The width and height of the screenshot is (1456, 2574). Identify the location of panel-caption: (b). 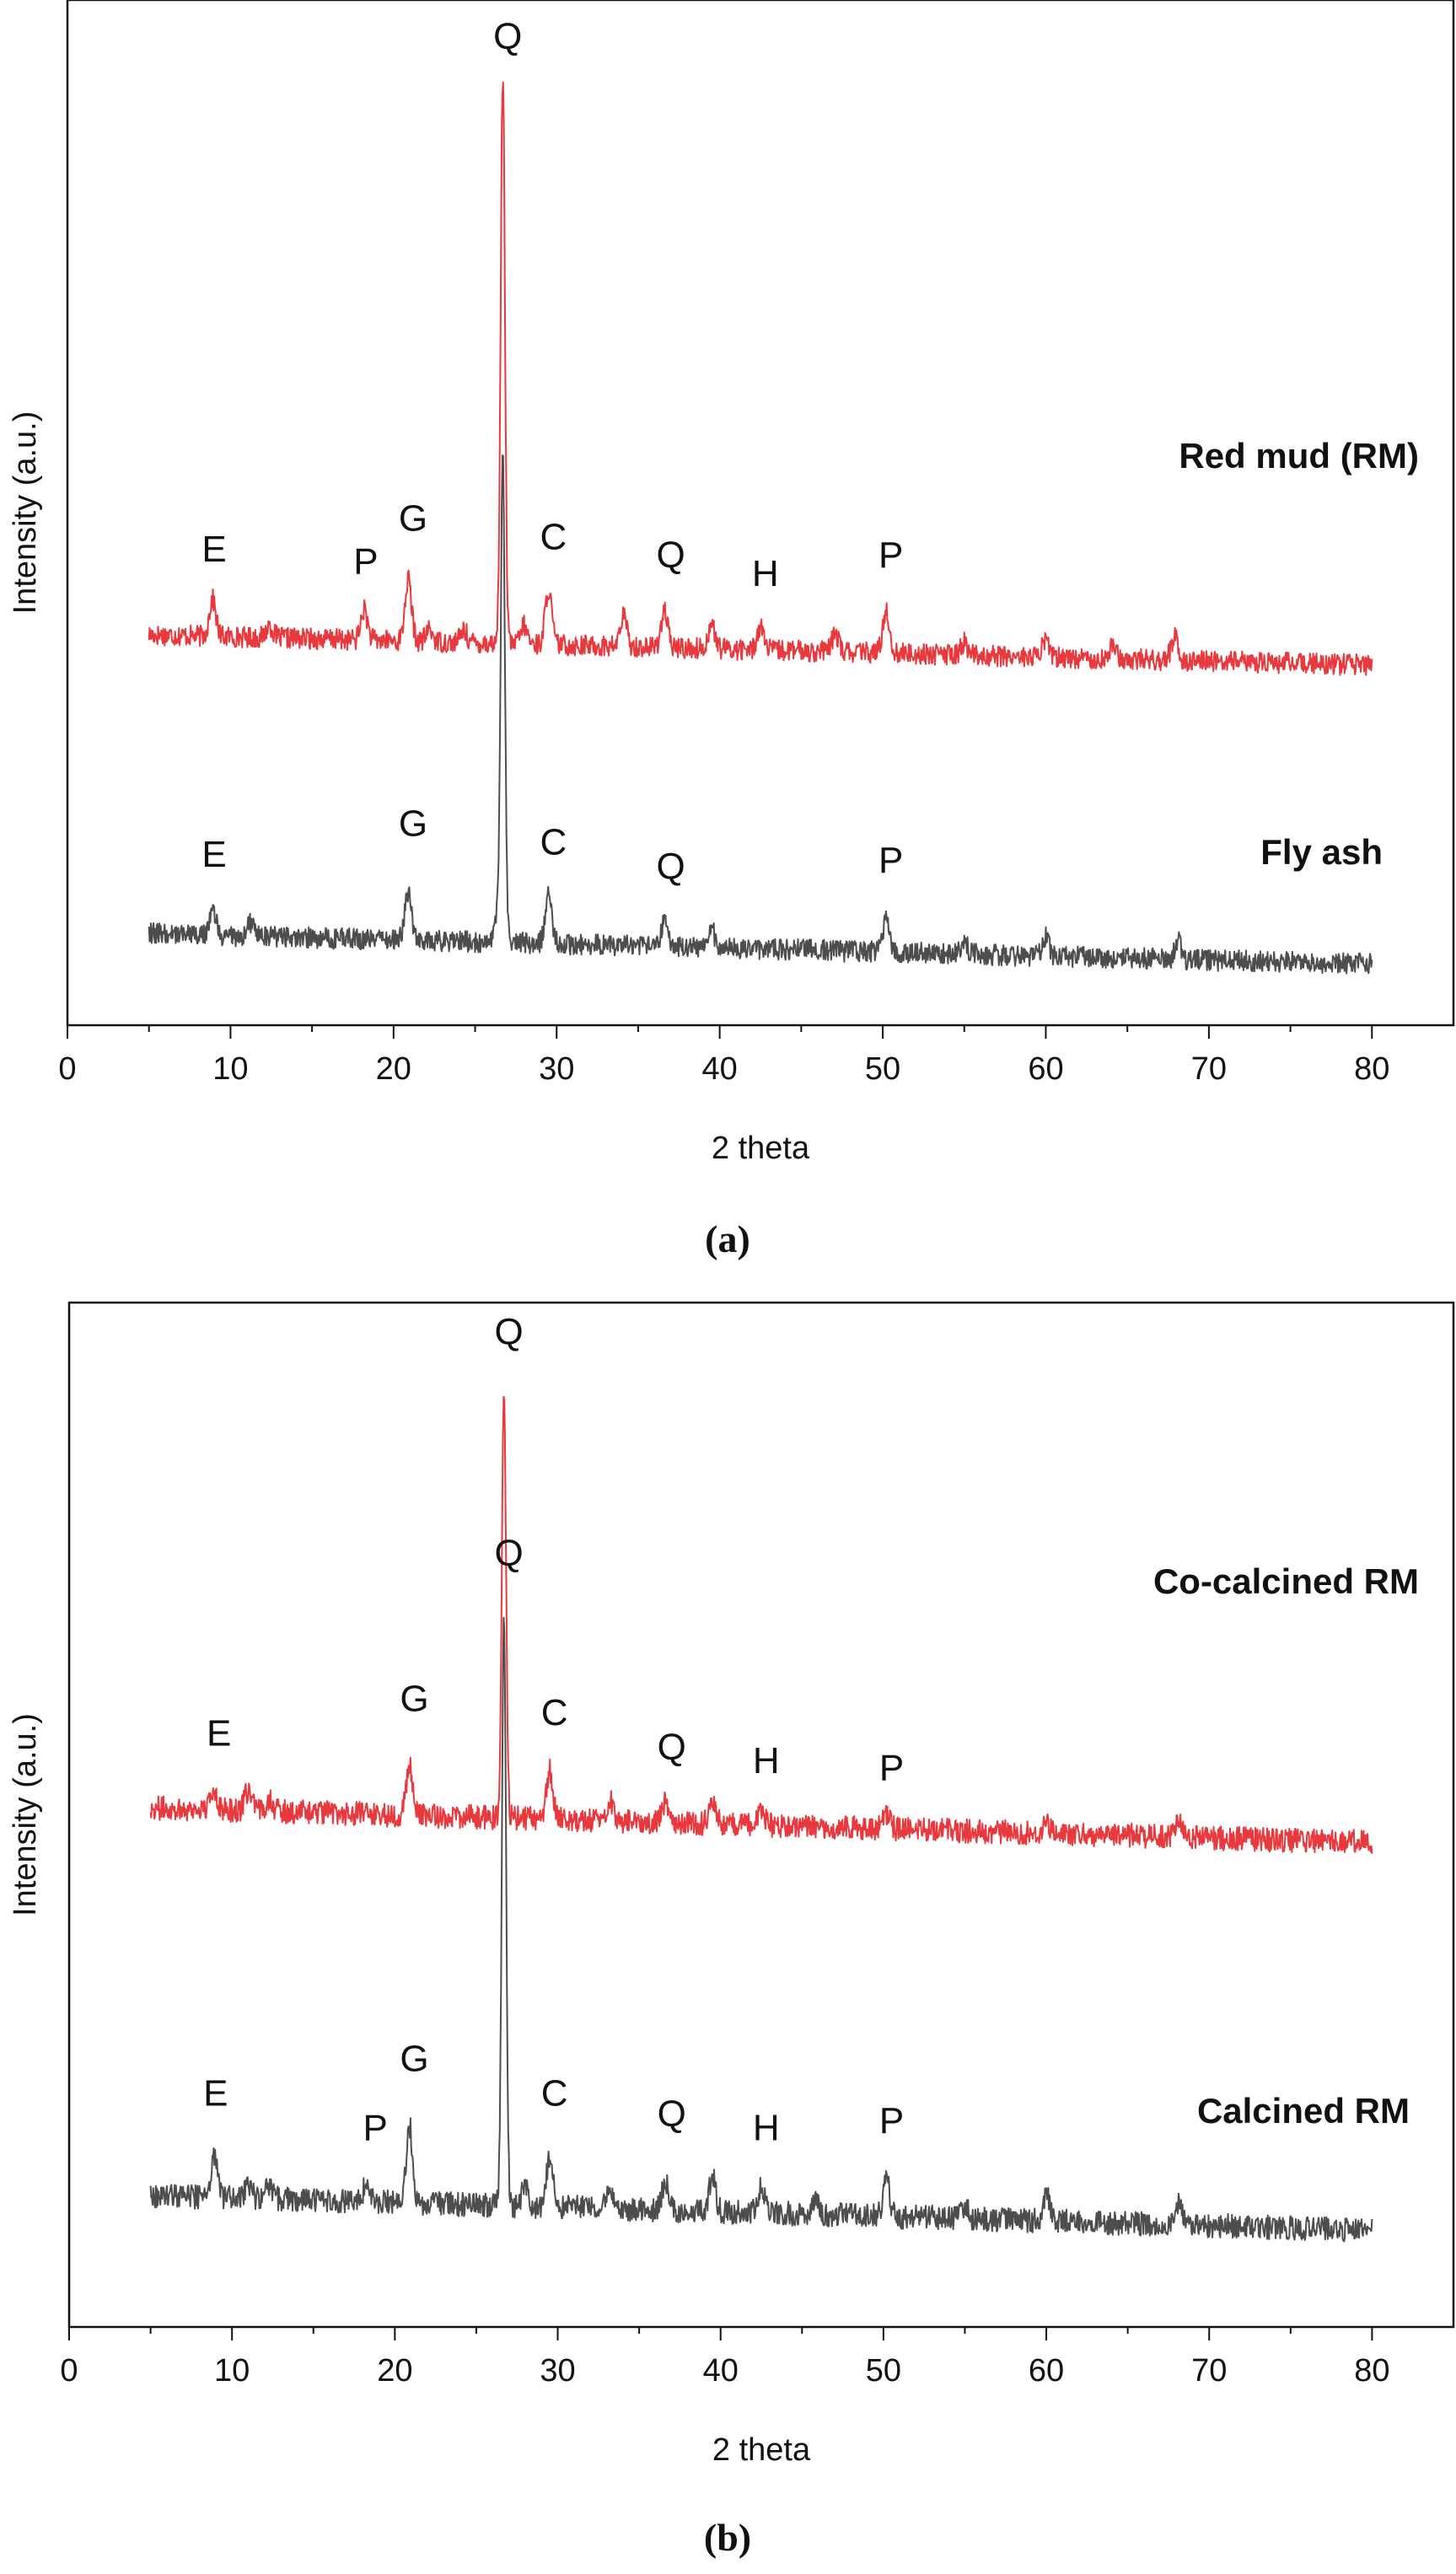
(727, 2537).